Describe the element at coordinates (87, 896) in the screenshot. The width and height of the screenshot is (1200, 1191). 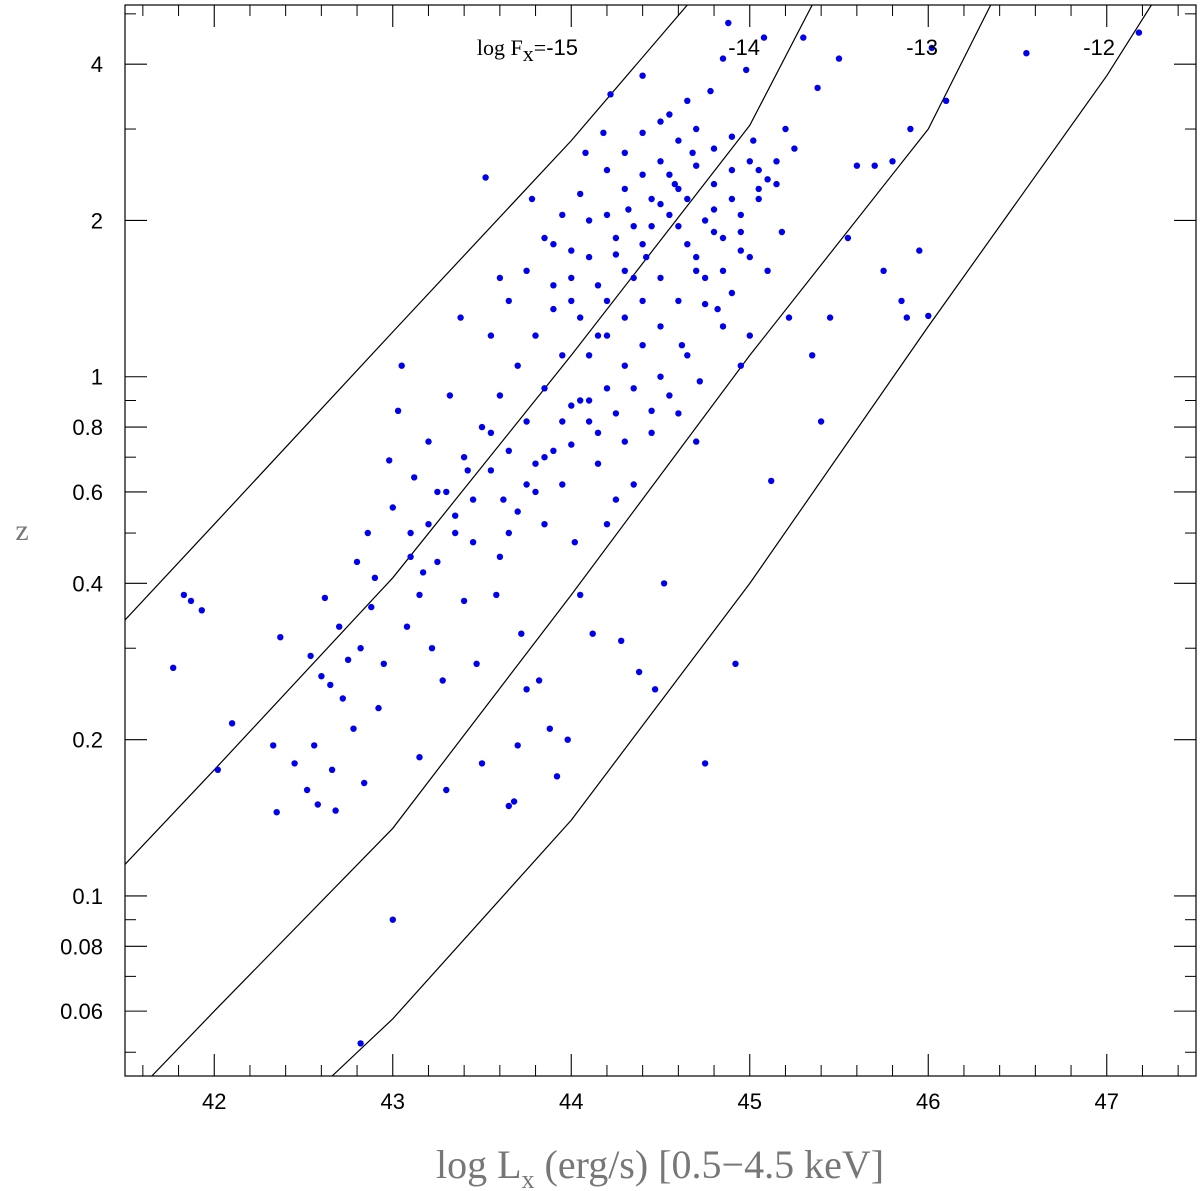
I see `y-tick-label: 0.1` at that location.